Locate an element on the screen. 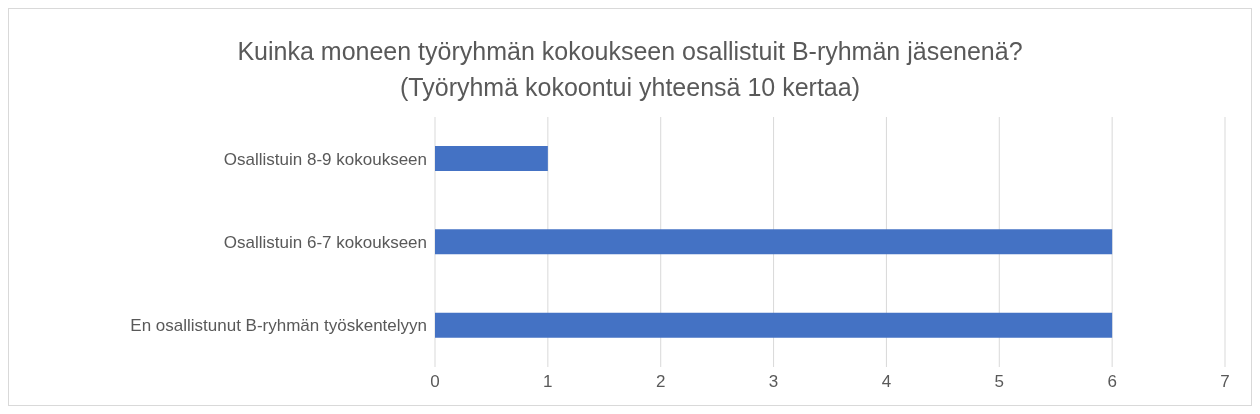 This screenshot has height=414, width=1260. x-tick-label: 3 is located at coordinates (773, 382).